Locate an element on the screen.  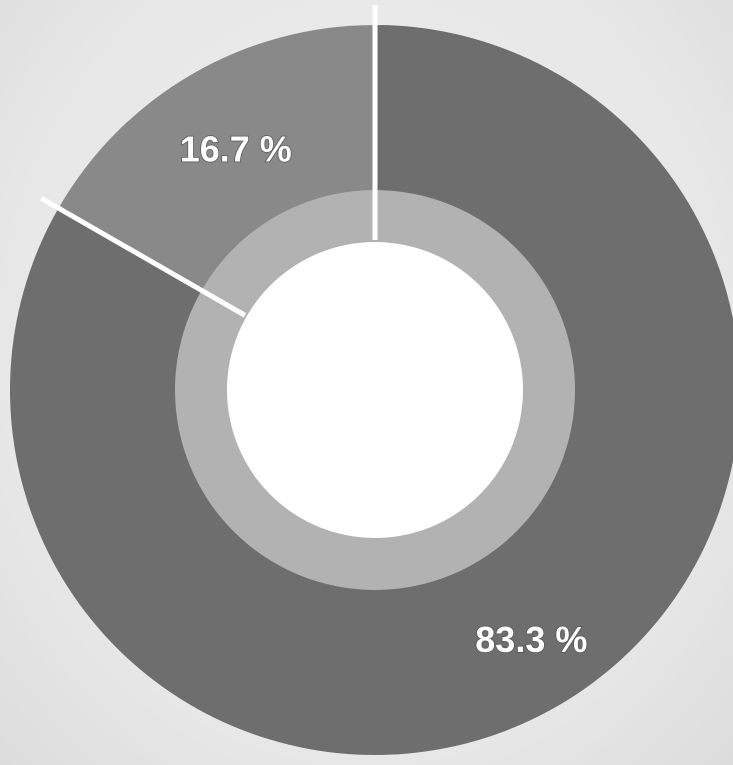
data-label-slice-1: 16.7 % is located at coordinates (236, 148).